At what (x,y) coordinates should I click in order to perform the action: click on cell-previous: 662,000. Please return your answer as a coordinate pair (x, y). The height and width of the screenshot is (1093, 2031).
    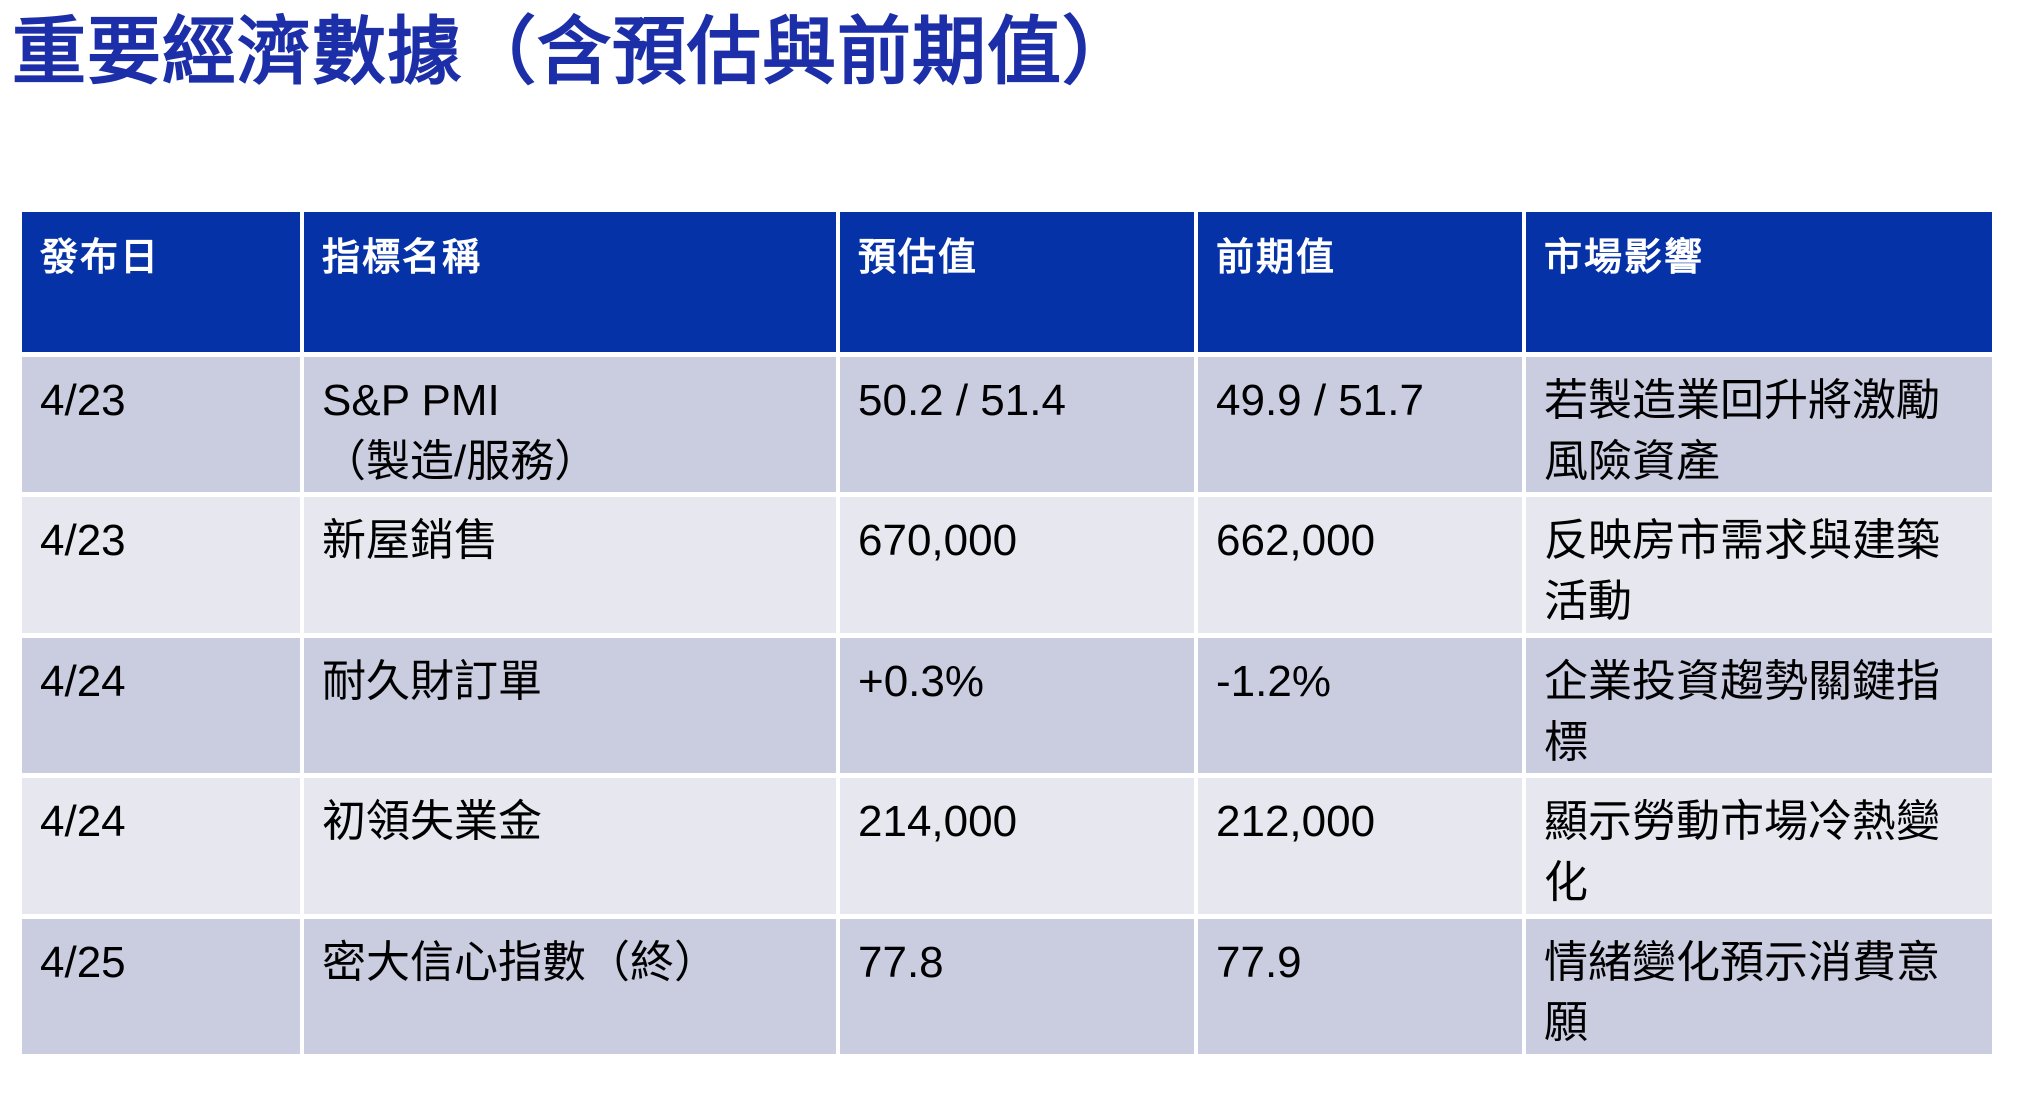
    Looking at the image, I should click on (1362, 567).